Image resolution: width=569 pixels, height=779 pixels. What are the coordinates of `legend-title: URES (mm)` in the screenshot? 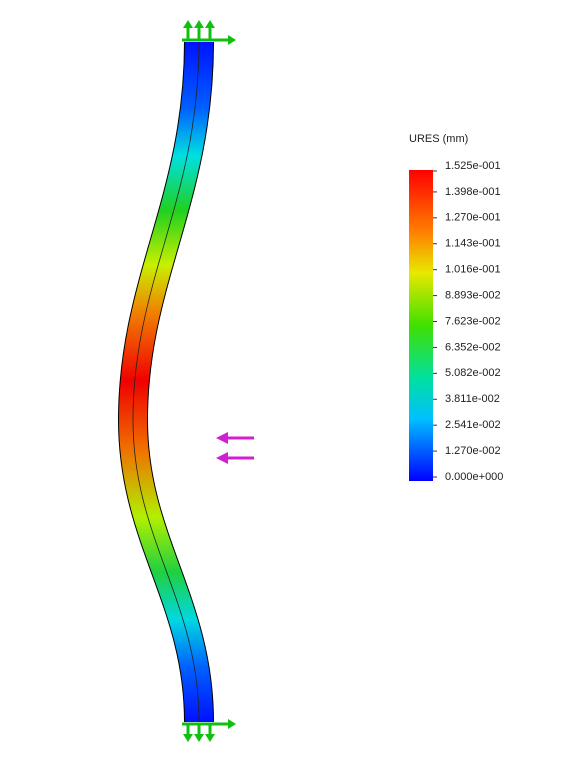 It's located at (438, 139).